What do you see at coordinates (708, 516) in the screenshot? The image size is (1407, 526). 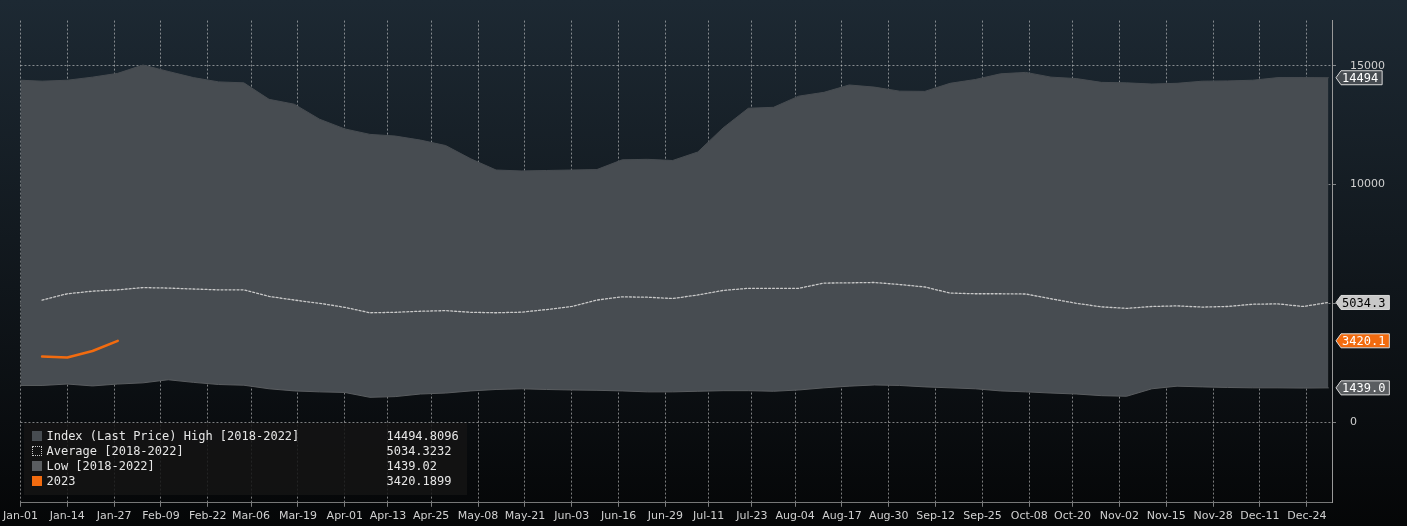 I see `x-tick-label: Jul-11` at bounding box center [708, 516].